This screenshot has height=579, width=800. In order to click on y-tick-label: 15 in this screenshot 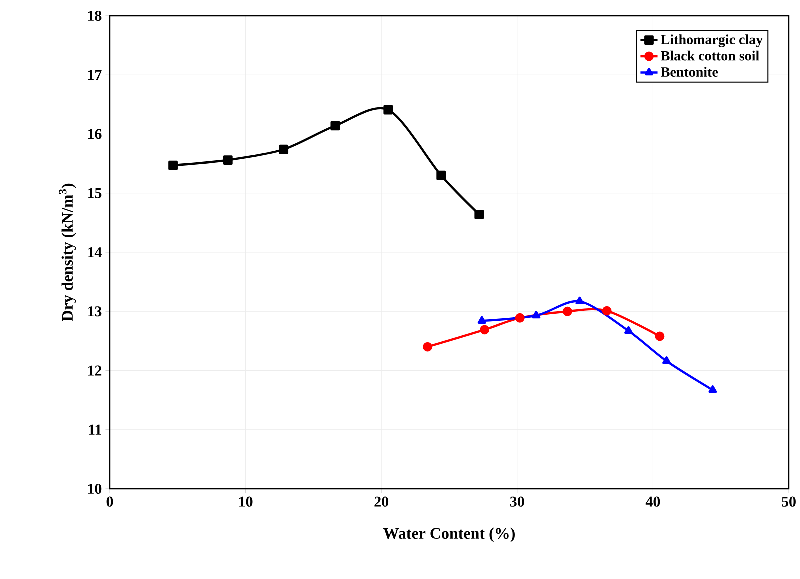, I will do `click(95, 193)`.